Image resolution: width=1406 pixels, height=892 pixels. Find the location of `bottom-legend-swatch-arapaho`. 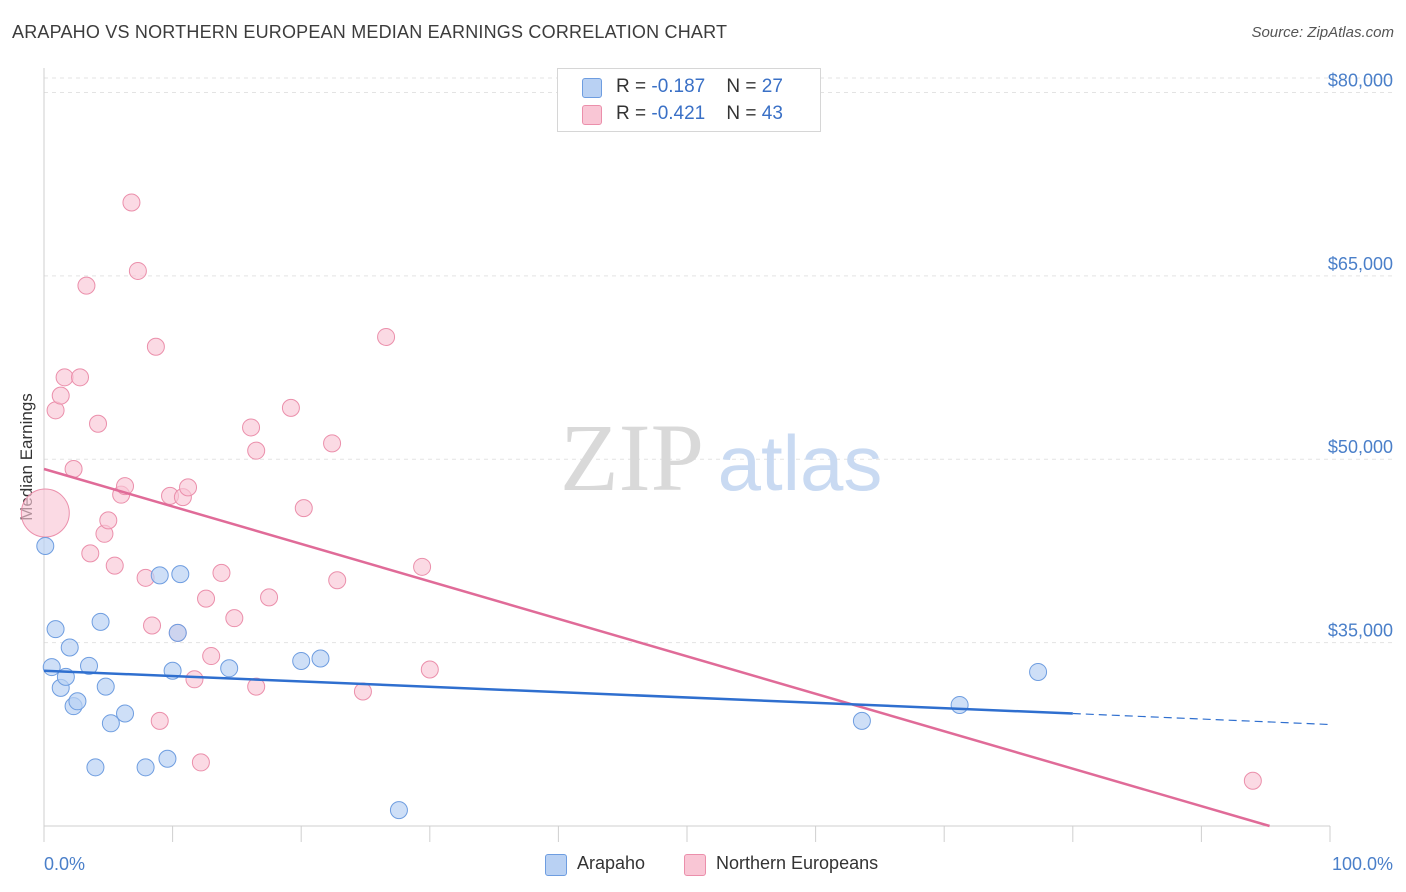

bottom-legend-swatch-arapaho is located at coordinates (556, 865).